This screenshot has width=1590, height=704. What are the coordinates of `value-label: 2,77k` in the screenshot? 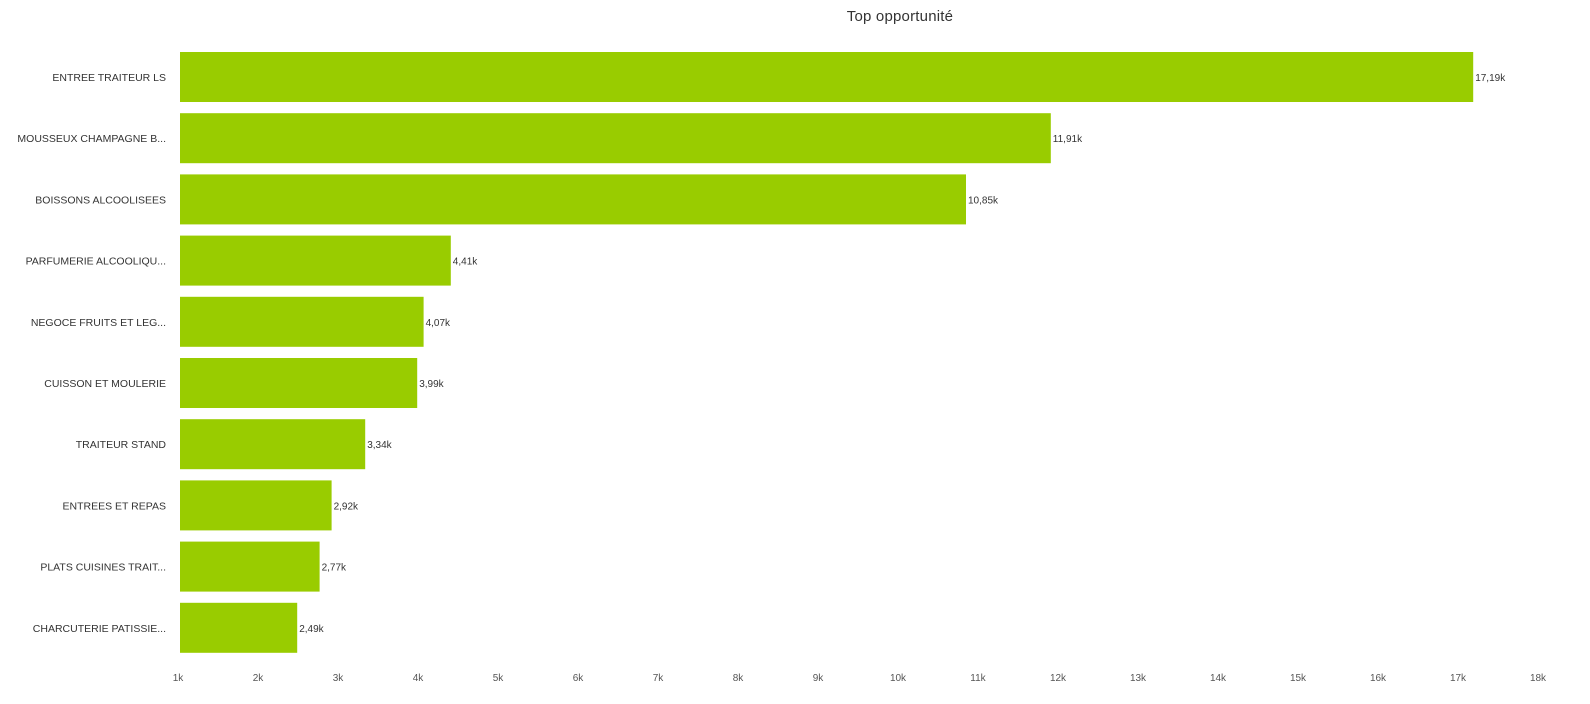 It's located at (334, 568).